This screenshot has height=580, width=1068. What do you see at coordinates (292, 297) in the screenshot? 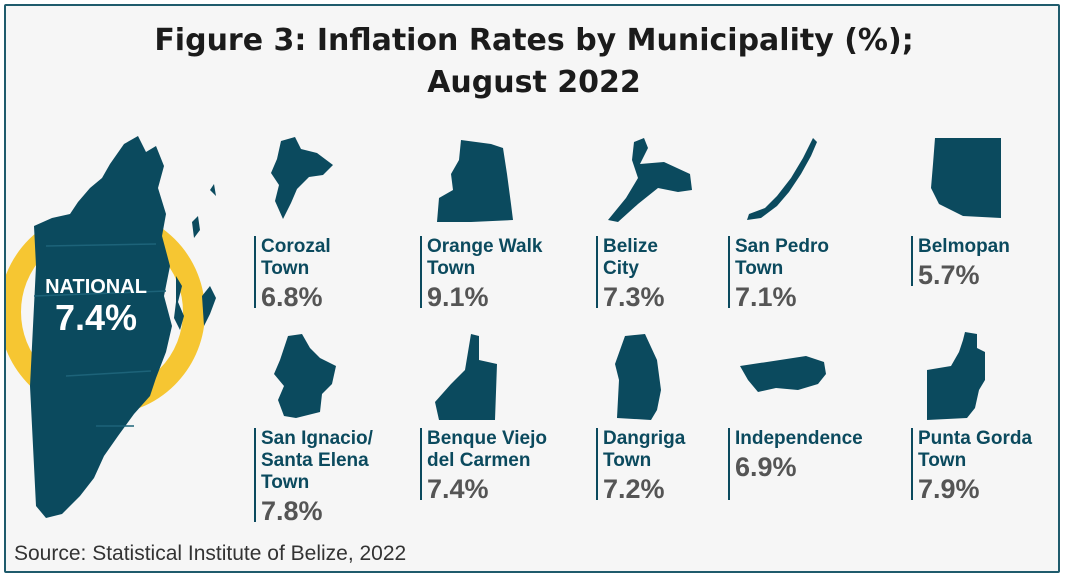
I see `label-corozal-value: 6.8%` at bounding box center [292, 297].